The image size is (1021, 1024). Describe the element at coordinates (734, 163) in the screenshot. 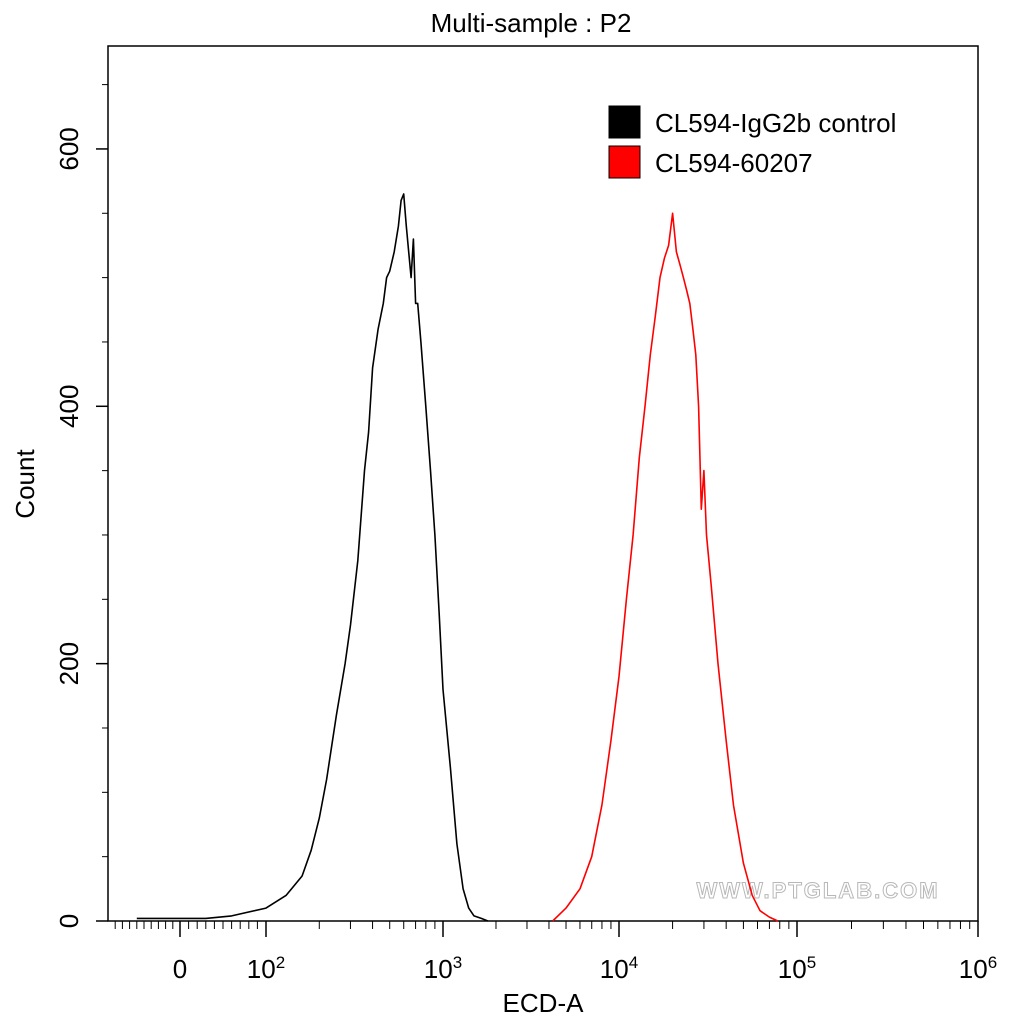

I see `legend-label-2: CL594-60207` at that location.